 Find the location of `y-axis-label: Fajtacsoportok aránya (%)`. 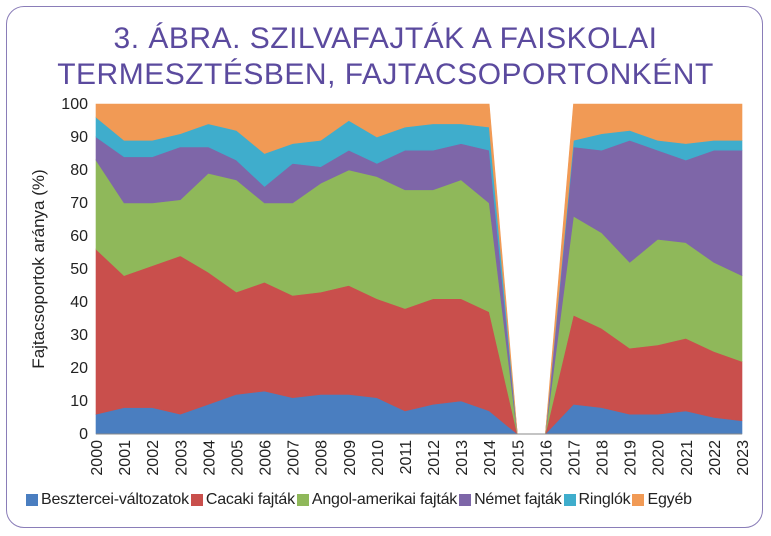

y-axis-label: Fajtacsoportok aránya (%) is located at coordinates (38, 268).